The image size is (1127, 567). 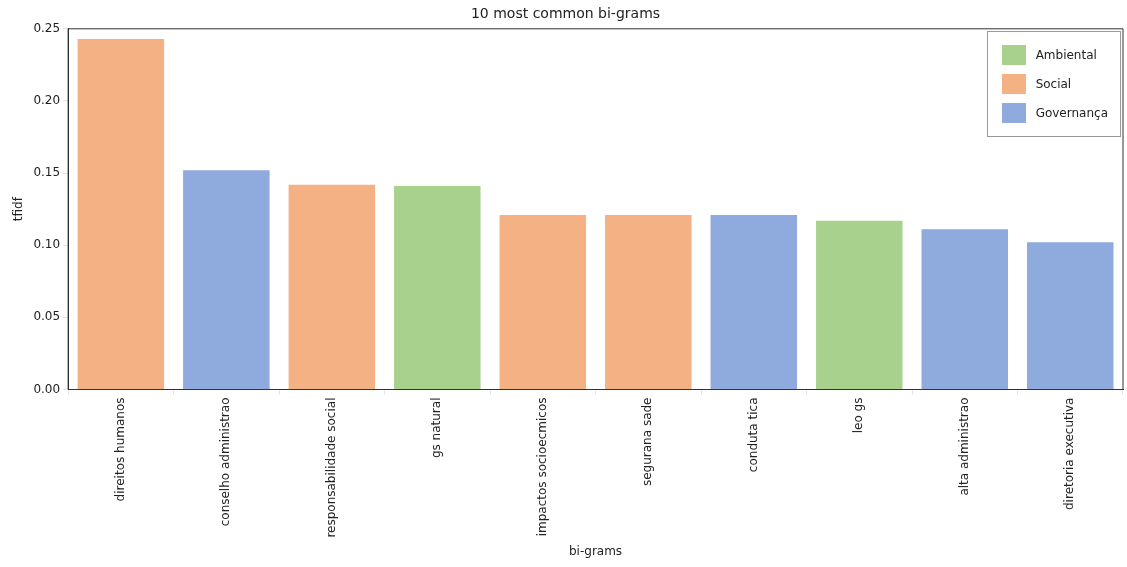 What do you see at coordinates (47, 388) in the screenshot?
I see `y-tick-label: 0.00` at bounding box center [47, 388].